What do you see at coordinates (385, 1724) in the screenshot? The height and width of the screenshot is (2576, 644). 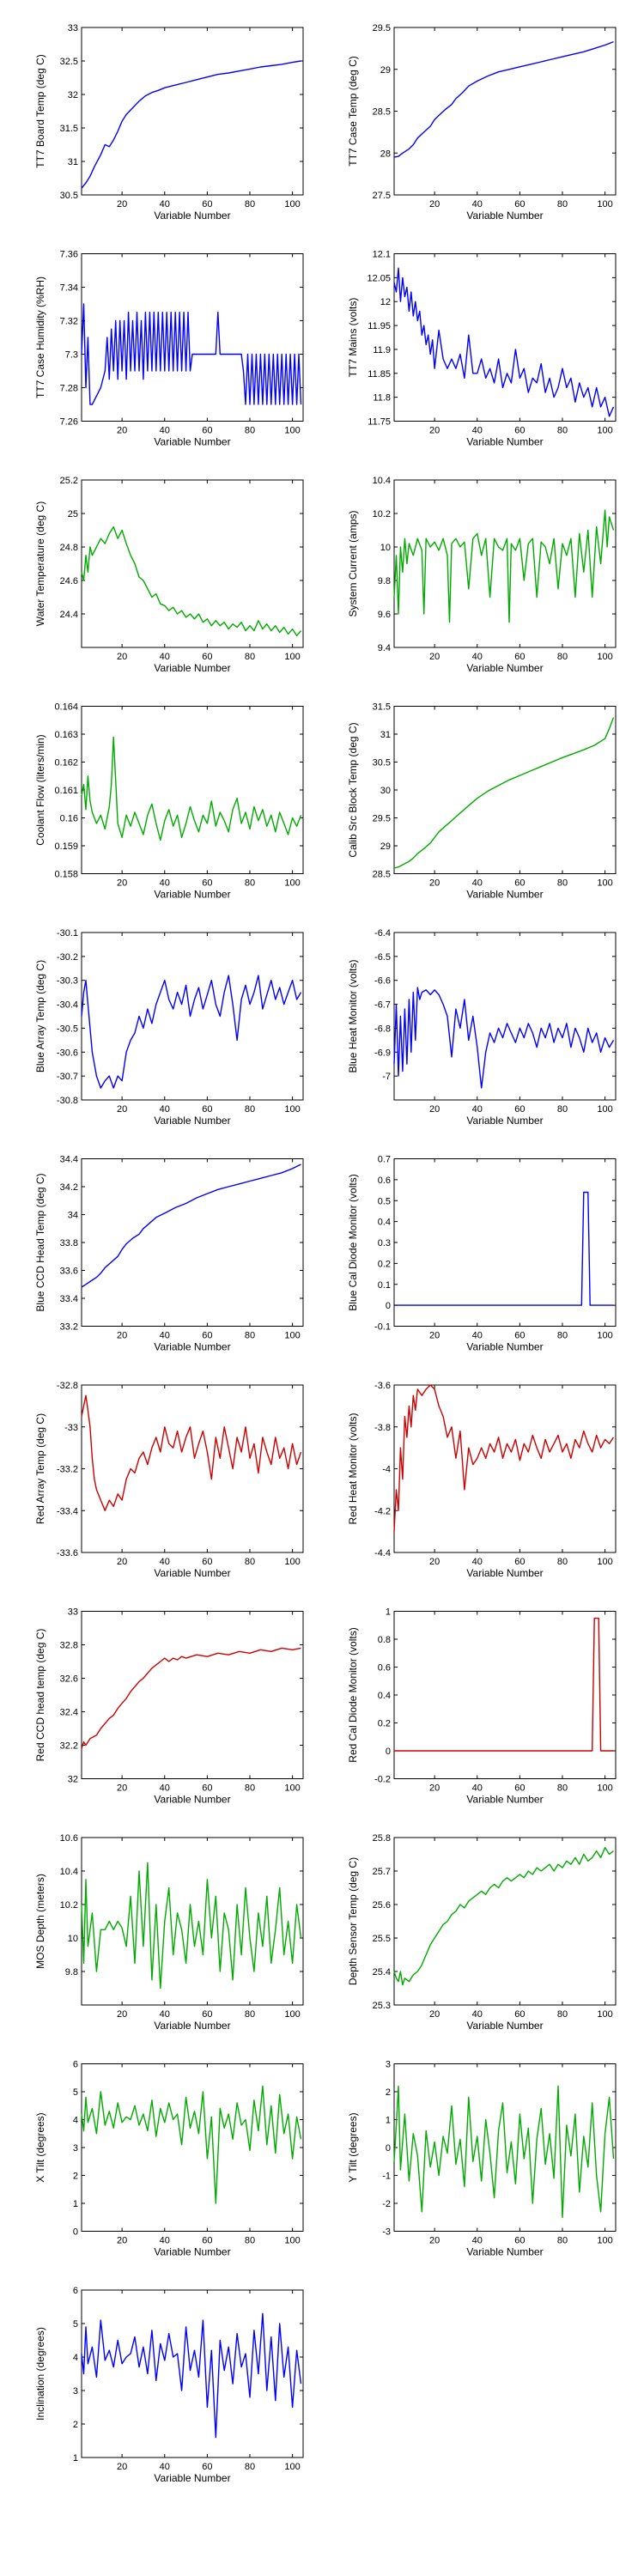 I see `y-tick-label: 0.2` at bounding box center [385, 1724].